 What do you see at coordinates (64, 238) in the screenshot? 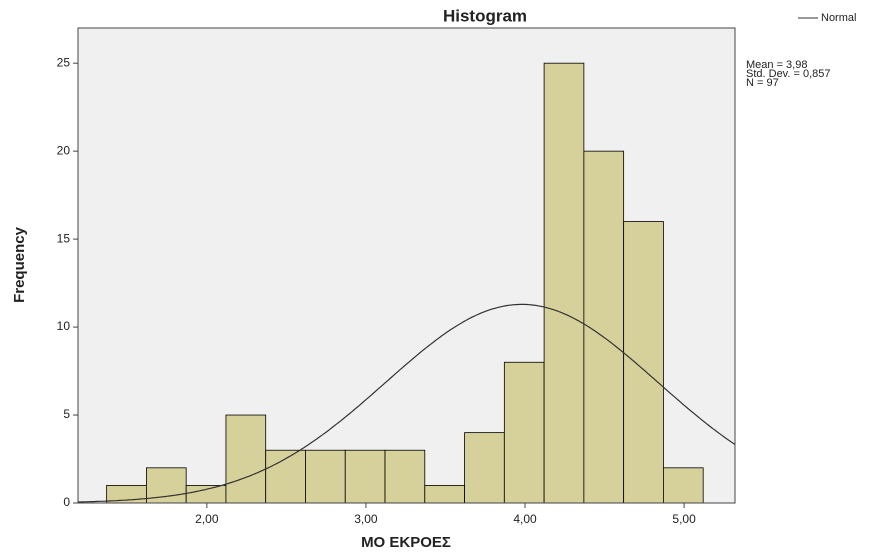
I see `y-tick-label: 15` at bounding box center [64, 238].